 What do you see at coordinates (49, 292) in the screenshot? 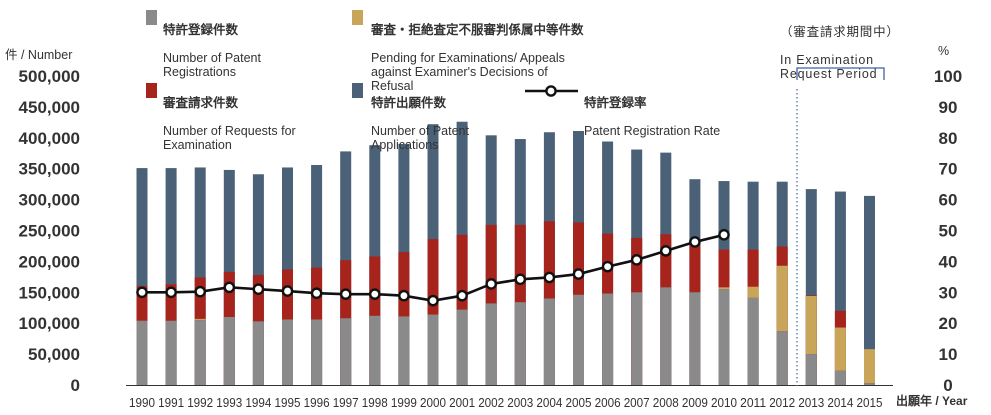
I see `y-left-tick: 150,000` at bounding box center [49, 292].